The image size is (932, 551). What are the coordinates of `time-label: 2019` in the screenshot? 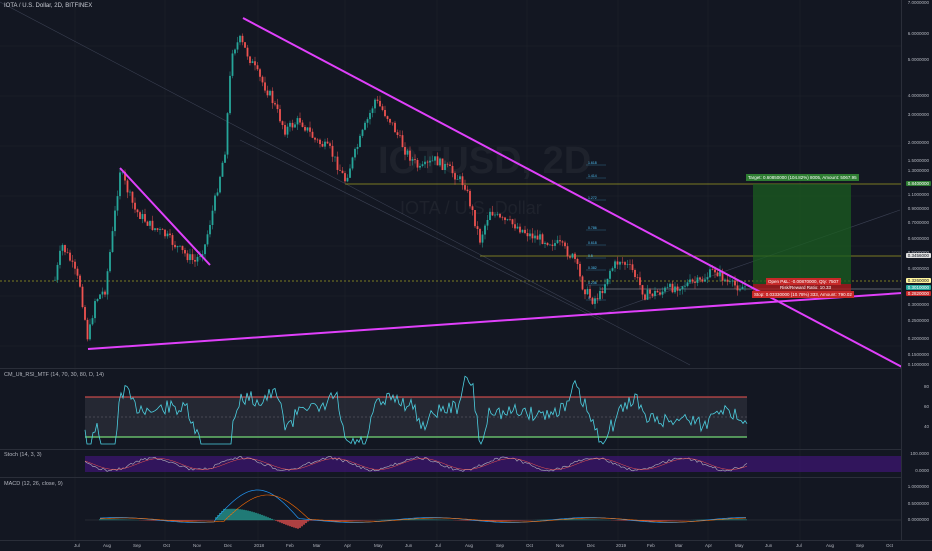 It's located at (621, 545).